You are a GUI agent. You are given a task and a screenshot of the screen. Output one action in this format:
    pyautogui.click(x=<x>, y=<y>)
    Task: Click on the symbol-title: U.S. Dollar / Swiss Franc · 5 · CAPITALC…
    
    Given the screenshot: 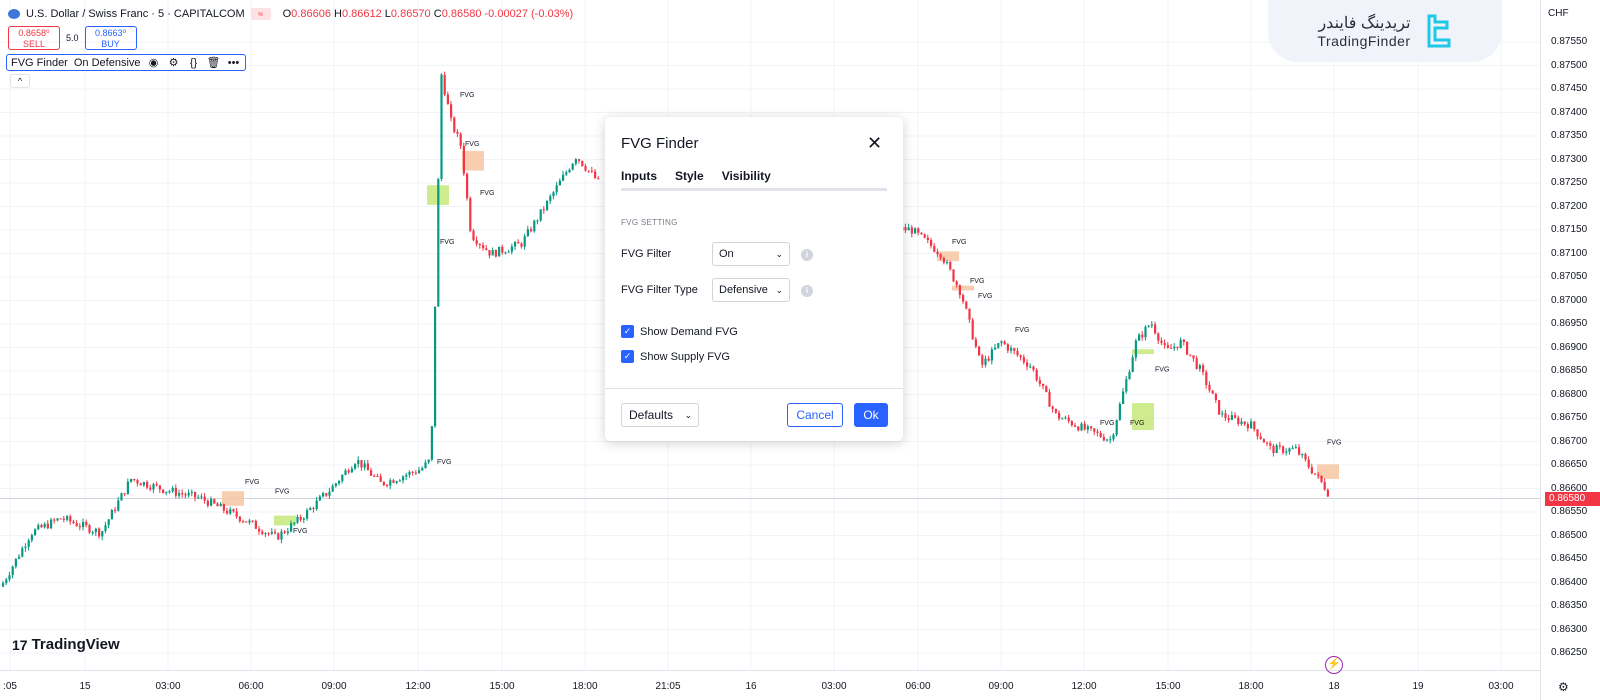 What is the action you would take?
    pyautogui.click(x=135, y=14)
    